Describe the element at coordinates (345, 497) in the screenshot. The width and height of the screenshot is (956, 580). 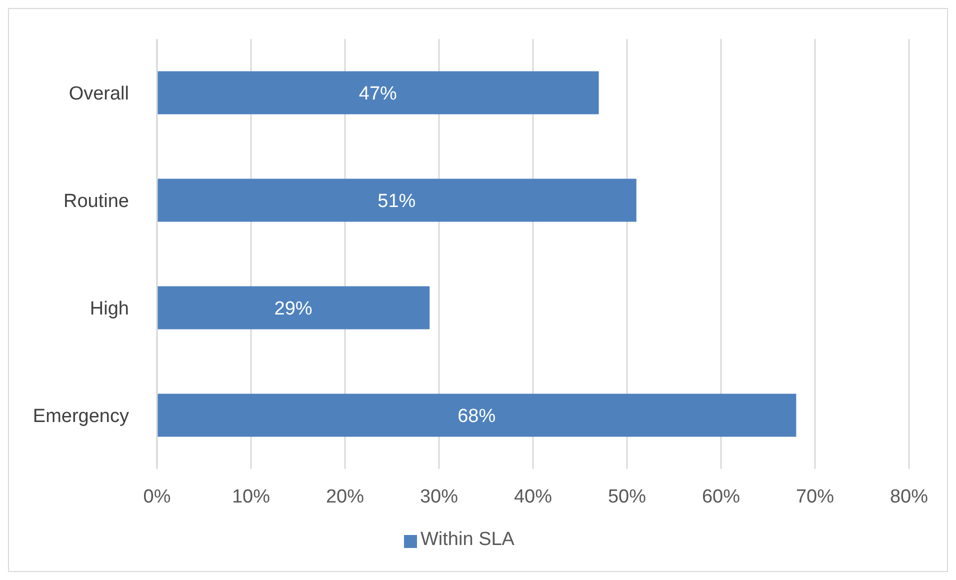
I see `x-tick-label: 20%` at that location.